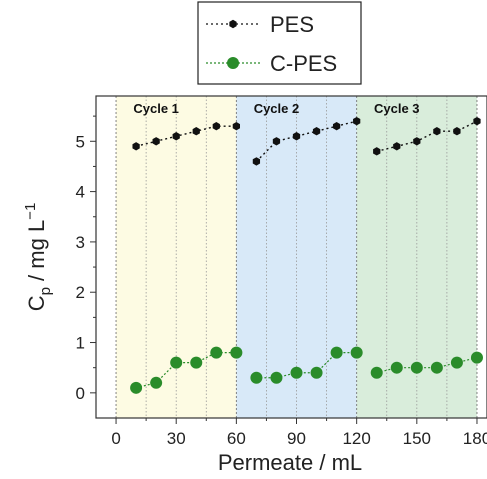  What do you see at coordinates (356, 438) in the screenshot?
I see `x-tick-label: 120` at bounding box center [356, 438].